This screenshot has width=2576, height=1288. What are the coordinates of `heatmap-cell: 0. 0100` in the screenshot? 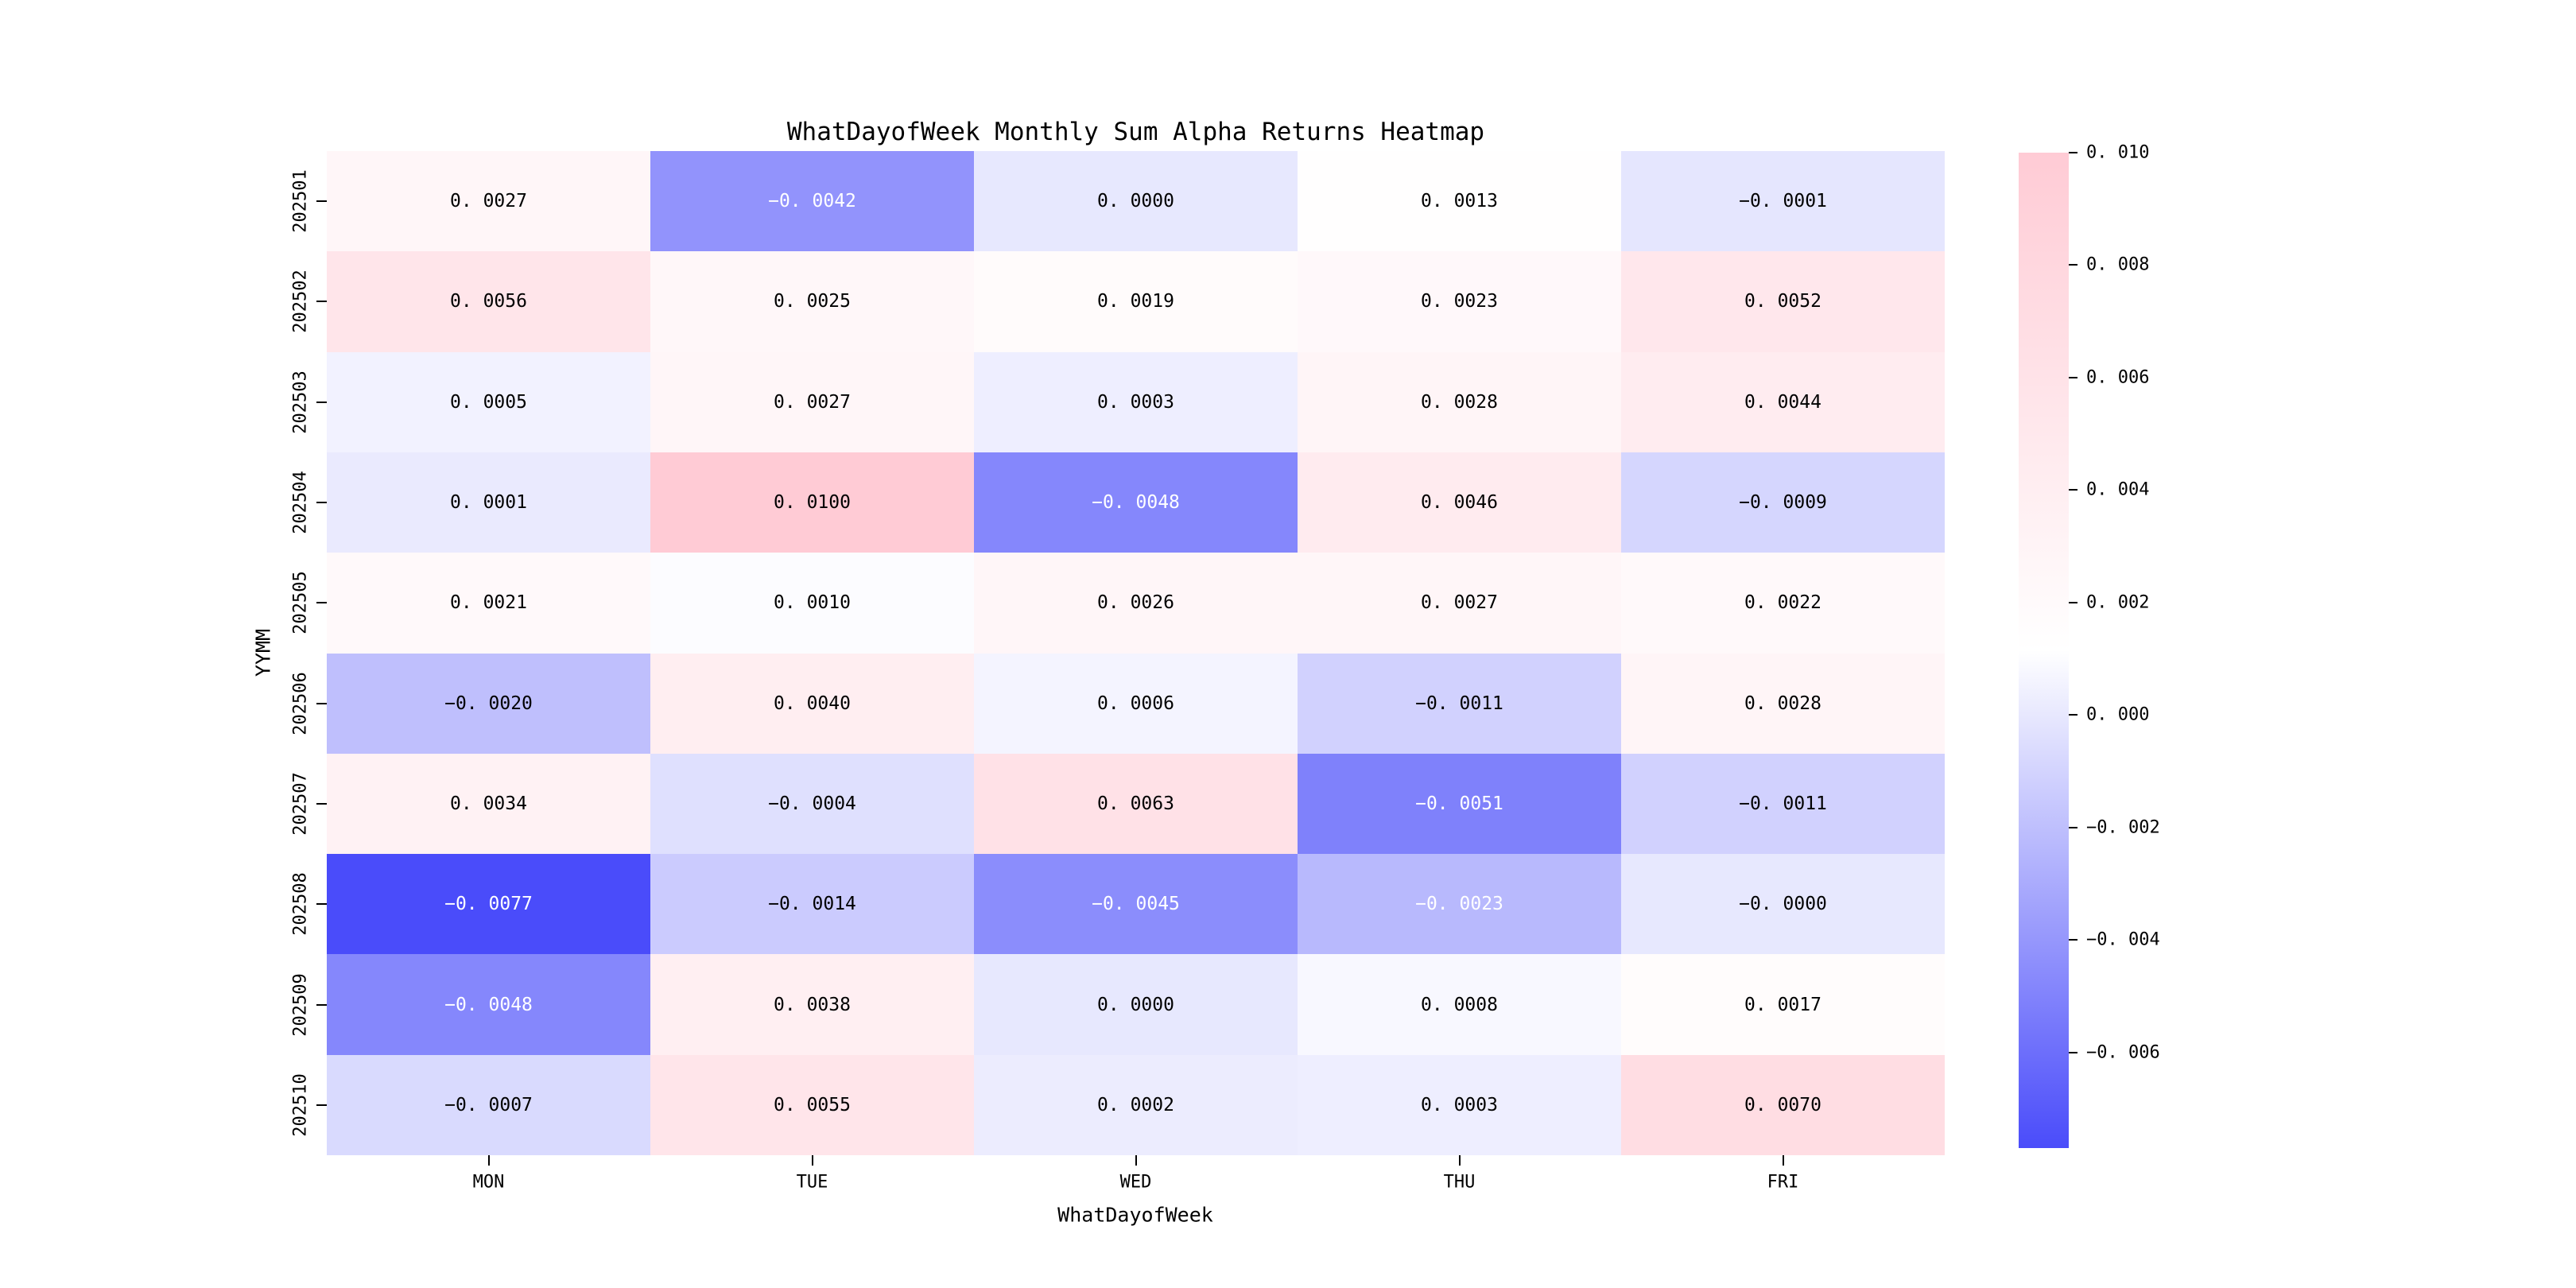 It's located at (812, 502).